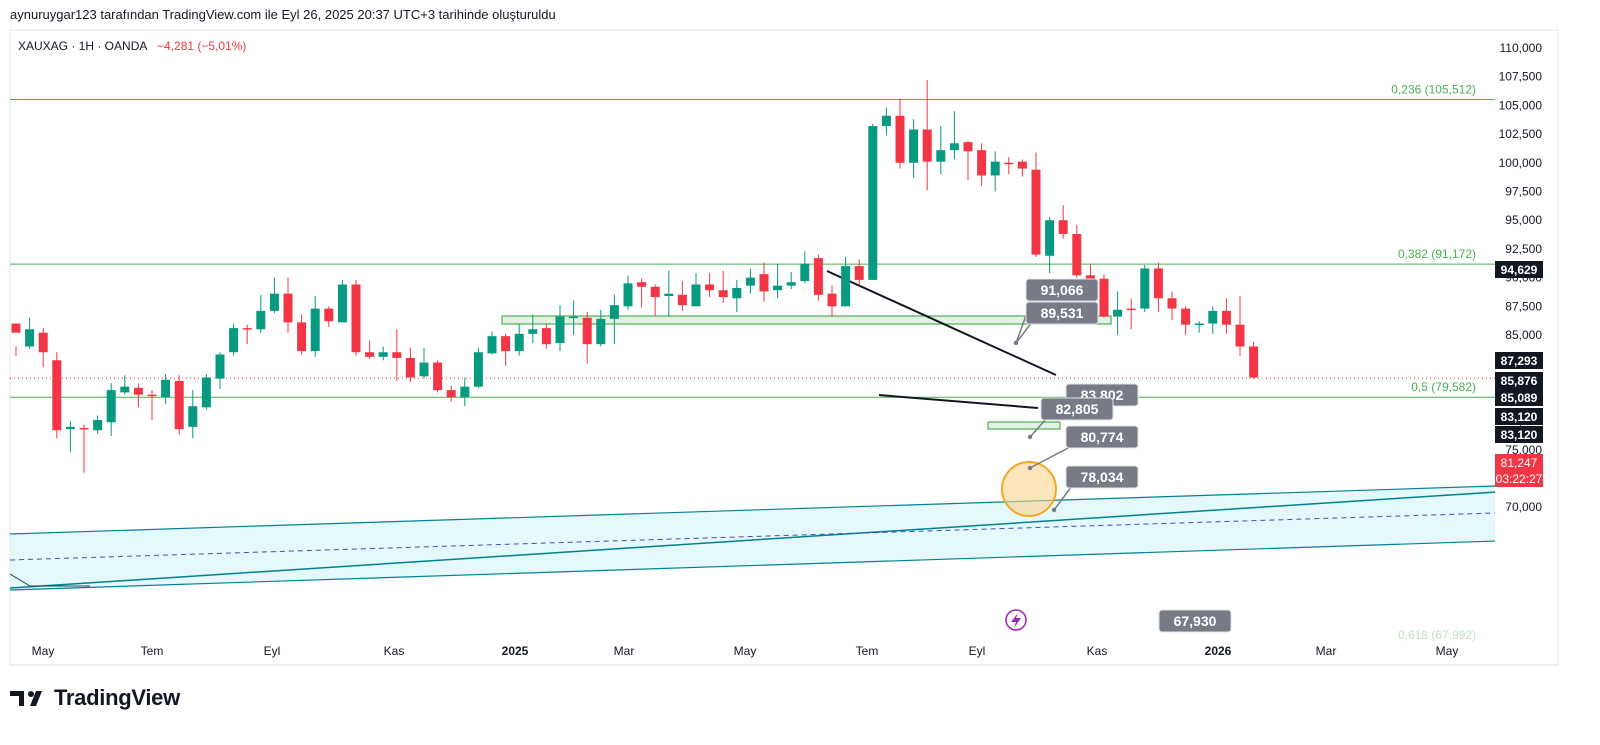 The width and height of the screenshot is (1600, 745). What do you see at coordinates (1029, 489) in the screenshot?
I see `target-circle` at bounding box center [1029, 489].